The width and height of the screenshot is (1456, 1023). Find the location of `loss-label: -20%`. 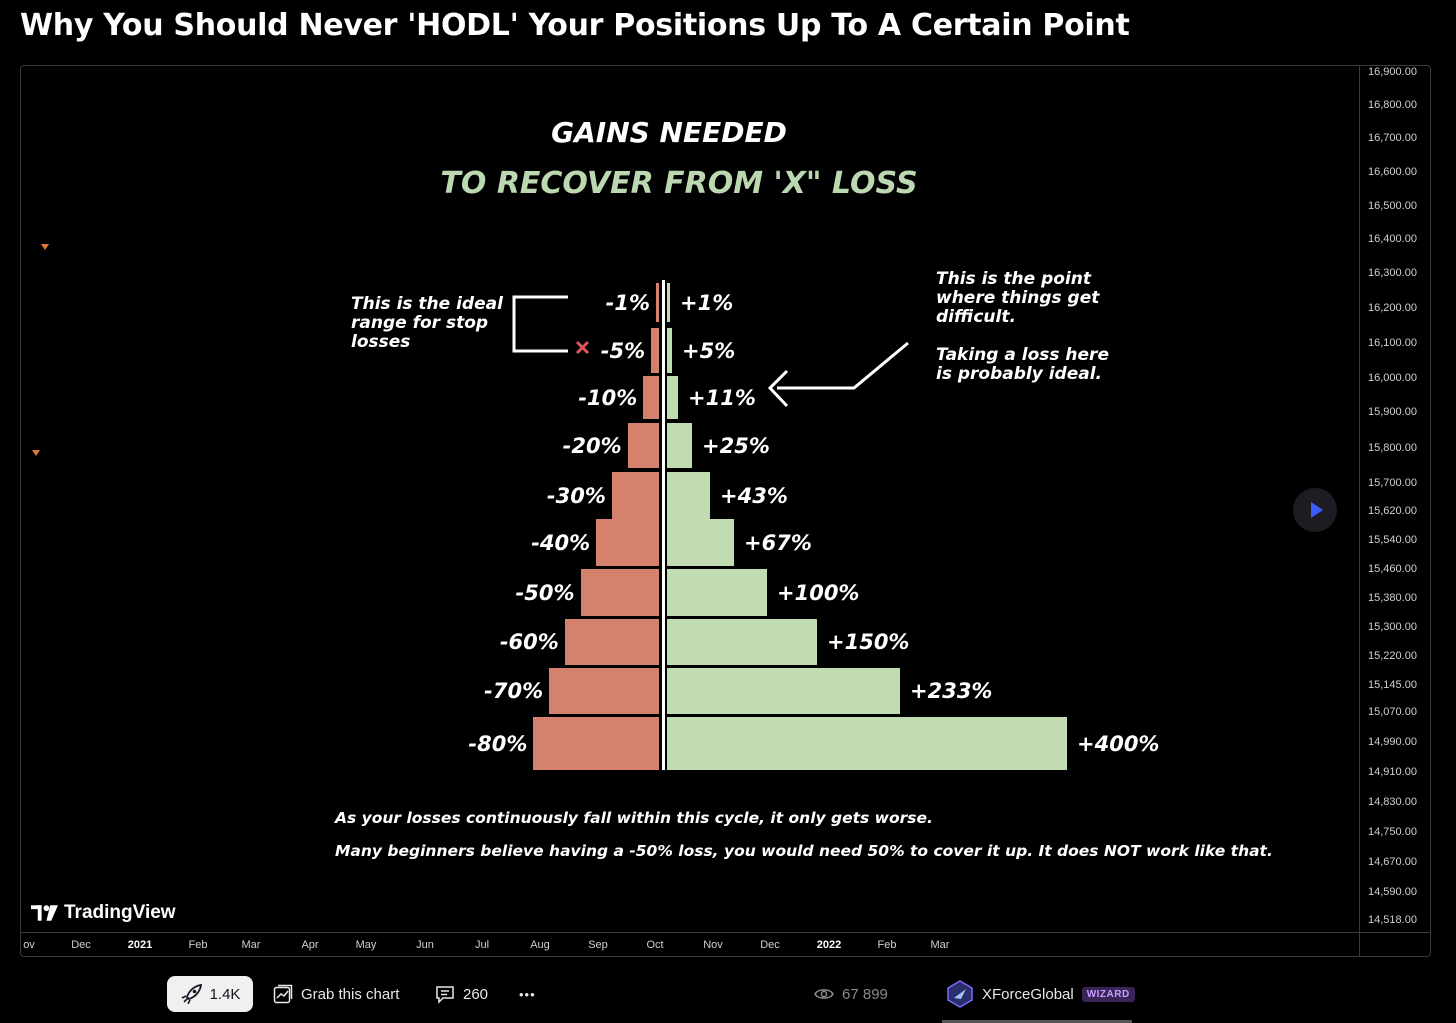

loss-label: -20% is located at coordinates (592, 445).